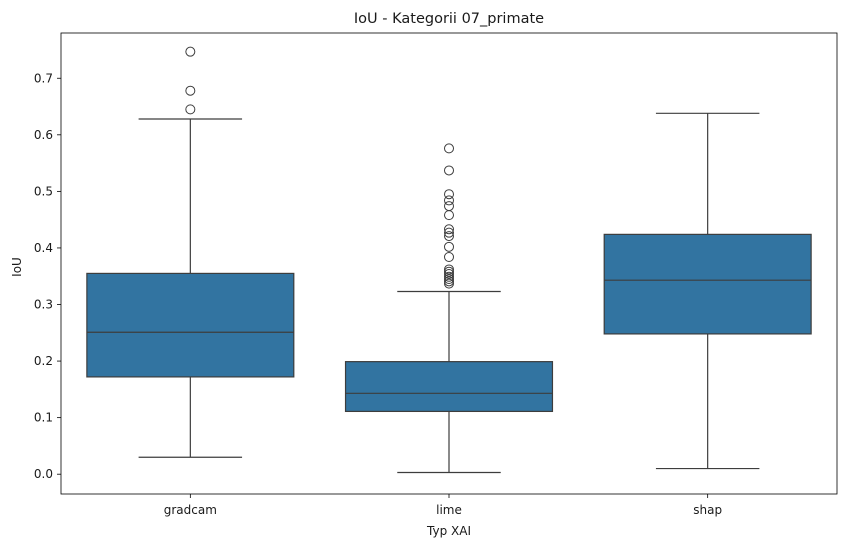 This screenshot has width=846, height=547. I want to click on y-tick-label: 0.6, so click(43, 135).